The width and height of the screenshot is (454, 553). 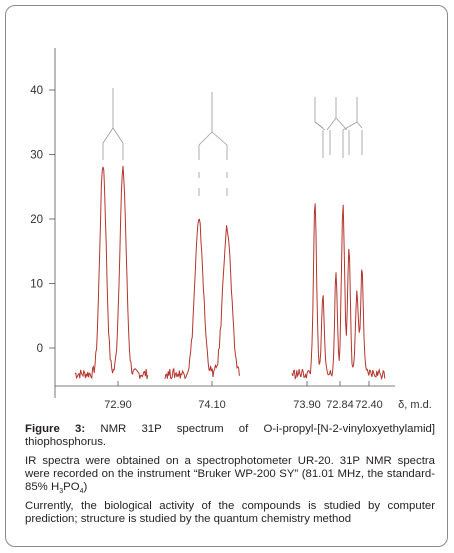 I want to click on figure-label: Figure 3:, so click(x=55, y=429).